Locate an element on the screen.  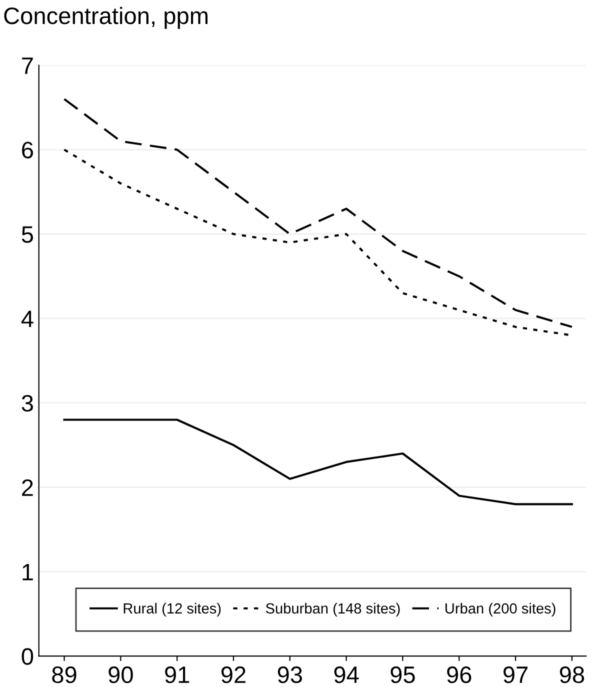
x-tick-label: 92 is located at coordinates (233, 675).